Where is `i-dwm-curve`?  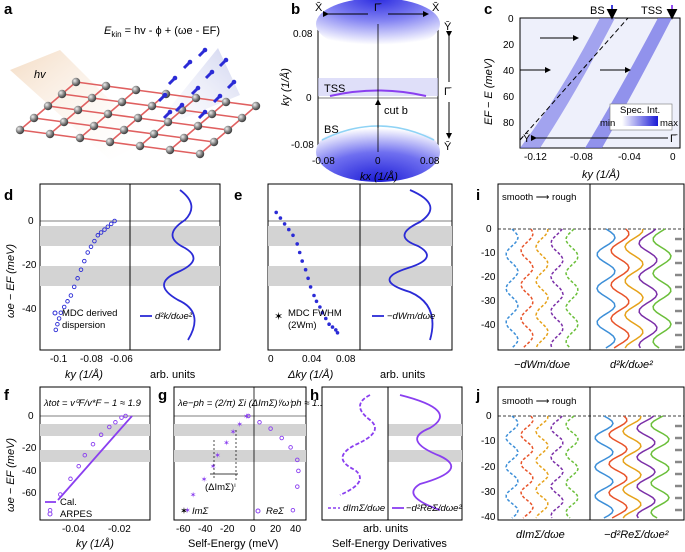
i-dwm-curve is located at coordinates (572, 288).